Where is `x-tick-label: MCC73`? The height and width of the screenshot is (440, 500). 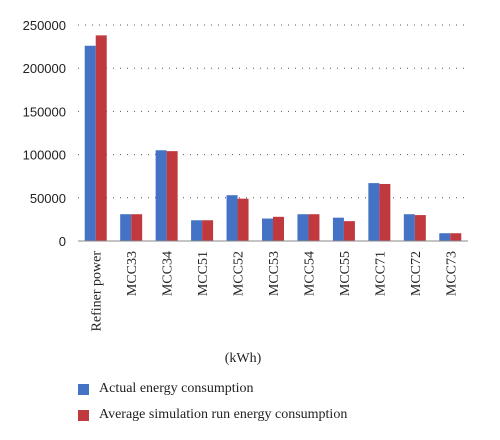 x-tick-label: MCC73 is located at coordinates (451, 273).